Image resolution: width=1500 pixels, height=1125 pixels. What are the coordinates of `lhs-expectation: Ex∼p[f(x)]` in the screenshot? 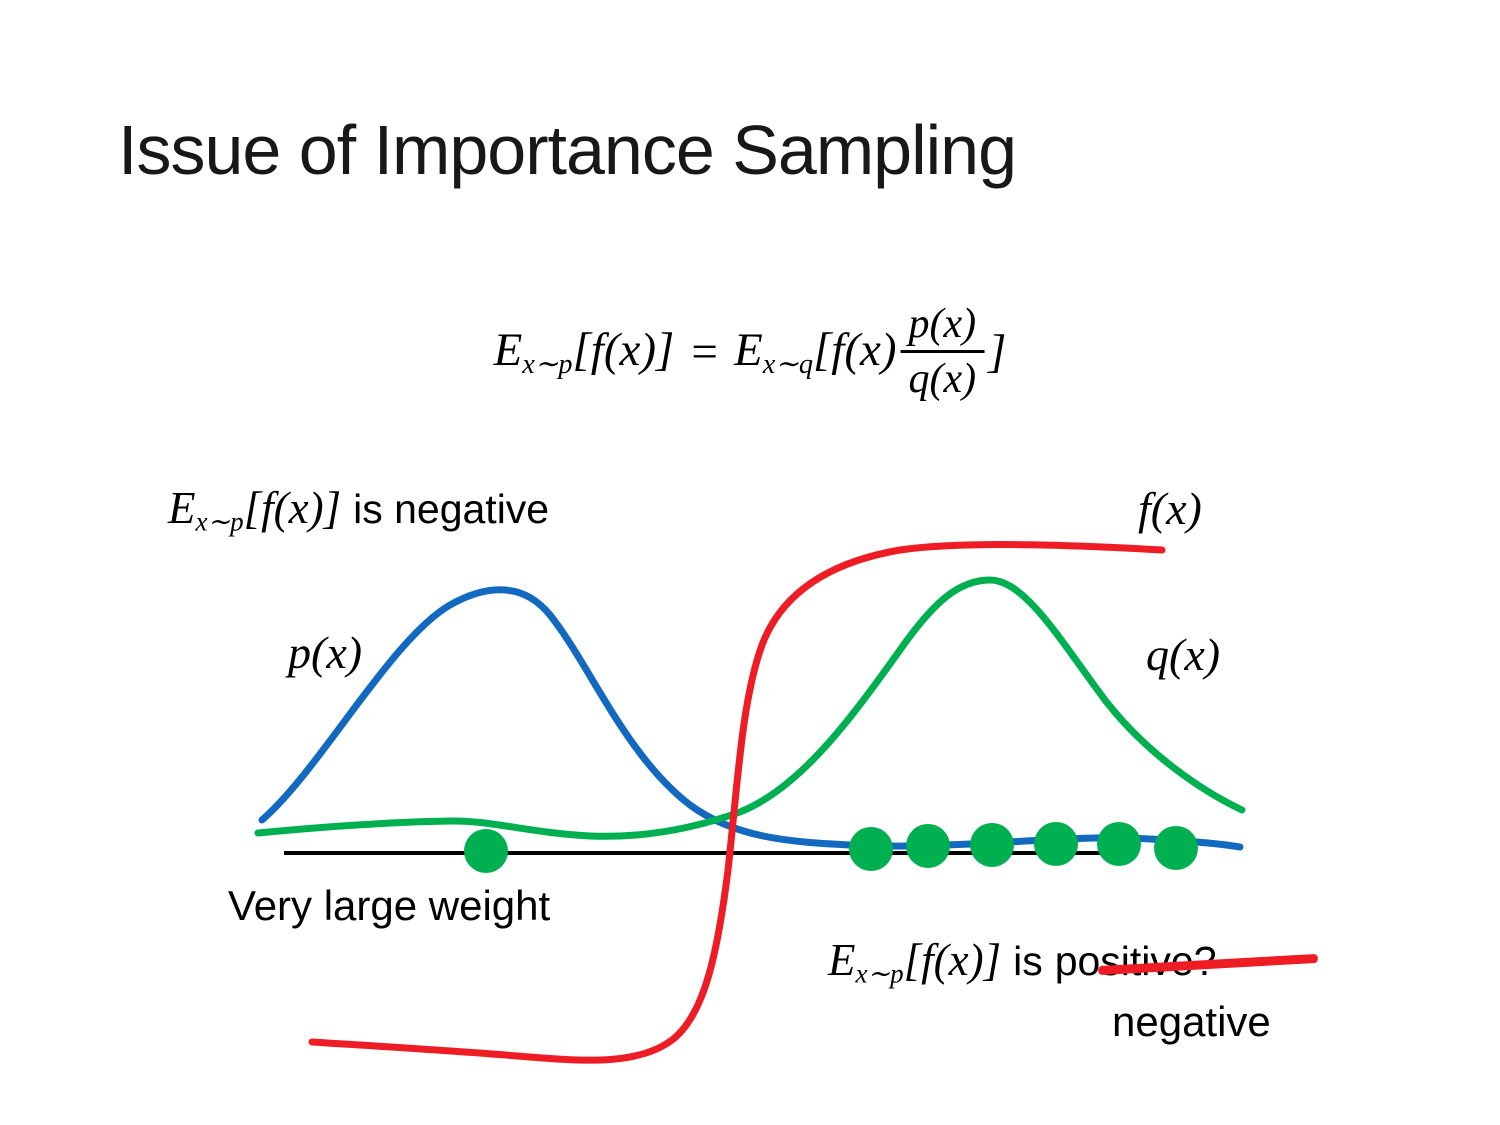 It's located at (584, 352).